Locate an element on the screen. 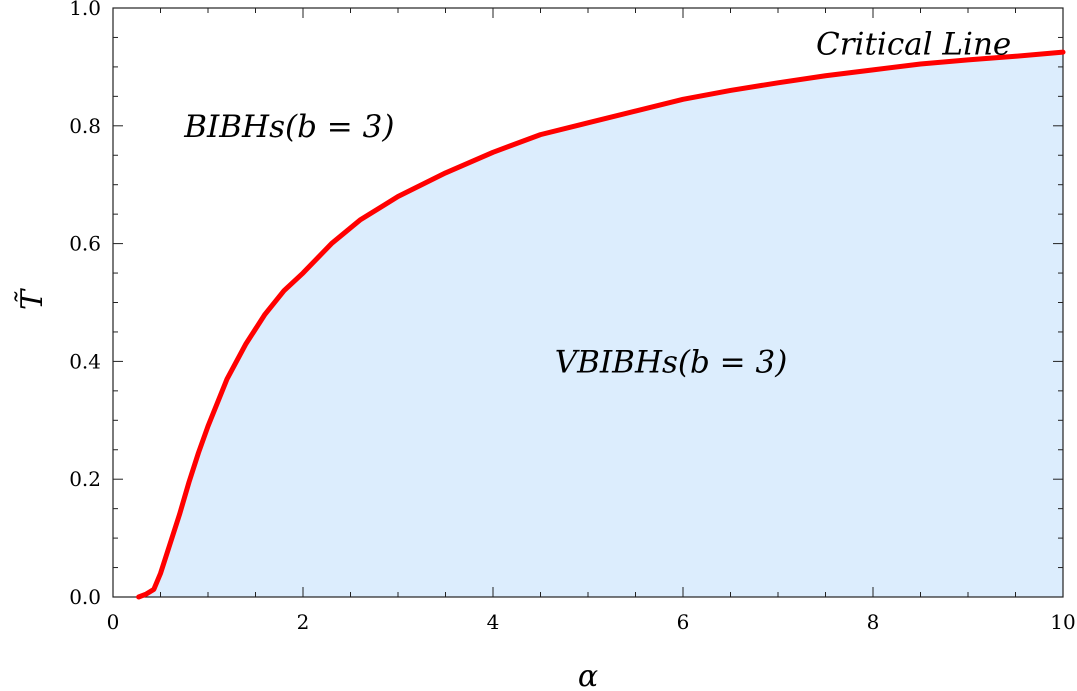  y-tick-label: 0.2 is located at coordinates (85, 479).